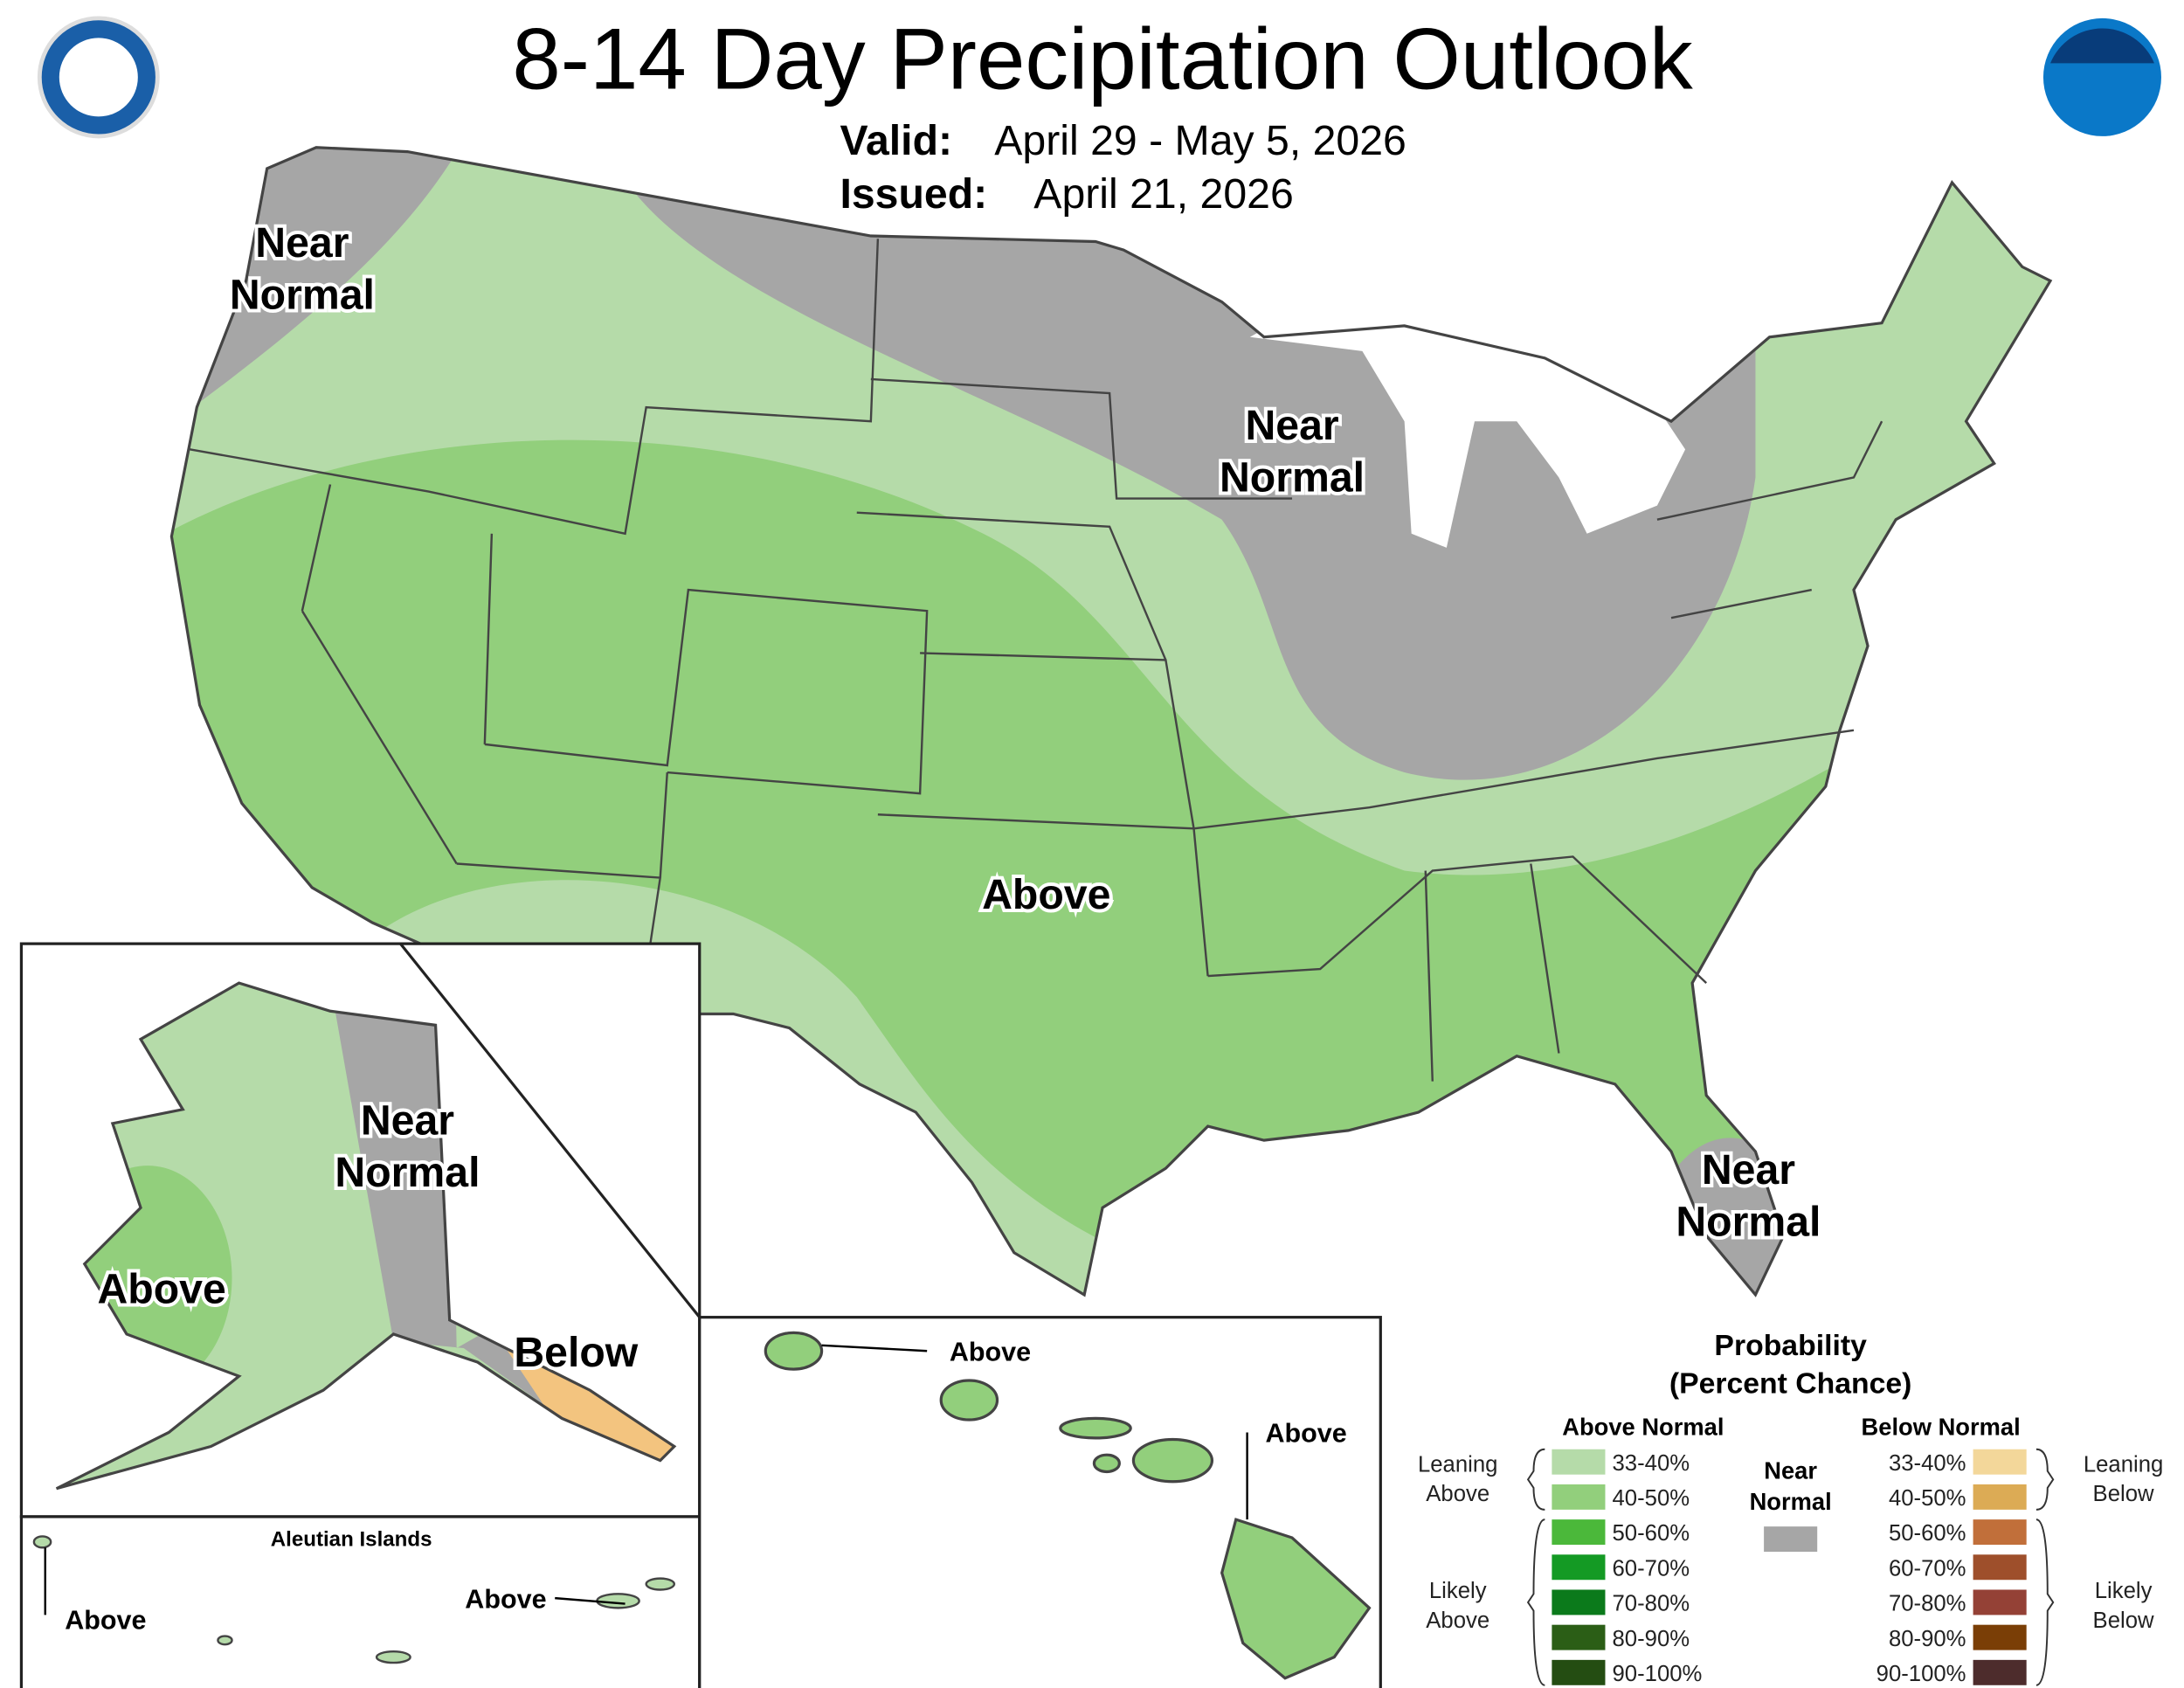  What do you see at coordinates (98, 77) in the screenshot?
I see `doc-logo-inner` at bounding box center [98, 77].